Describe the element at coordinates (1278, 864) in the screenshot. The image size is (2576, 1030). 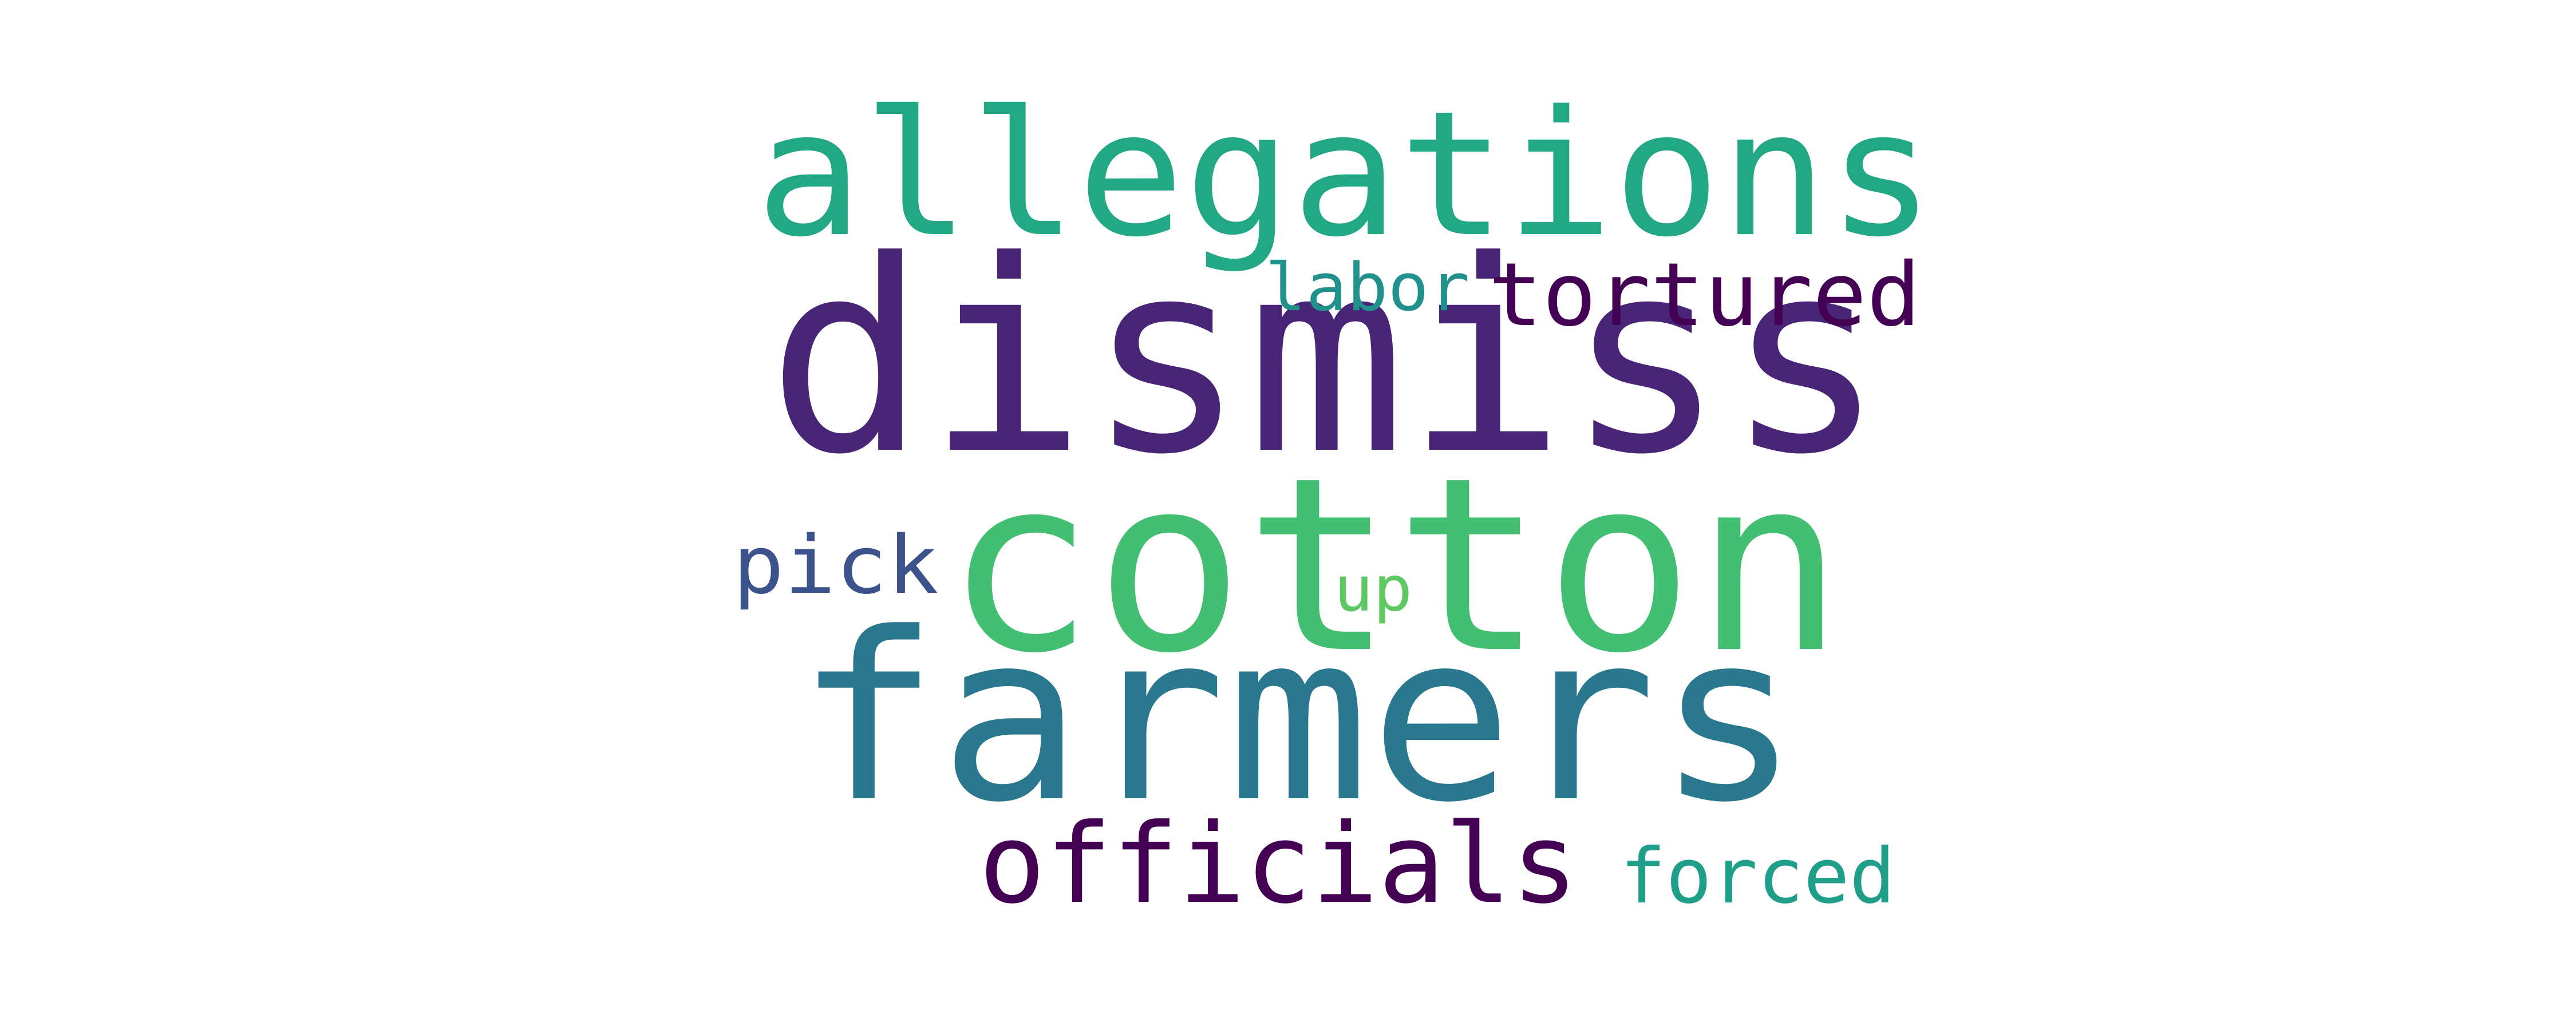
I see `word-officials: officials` at that location.